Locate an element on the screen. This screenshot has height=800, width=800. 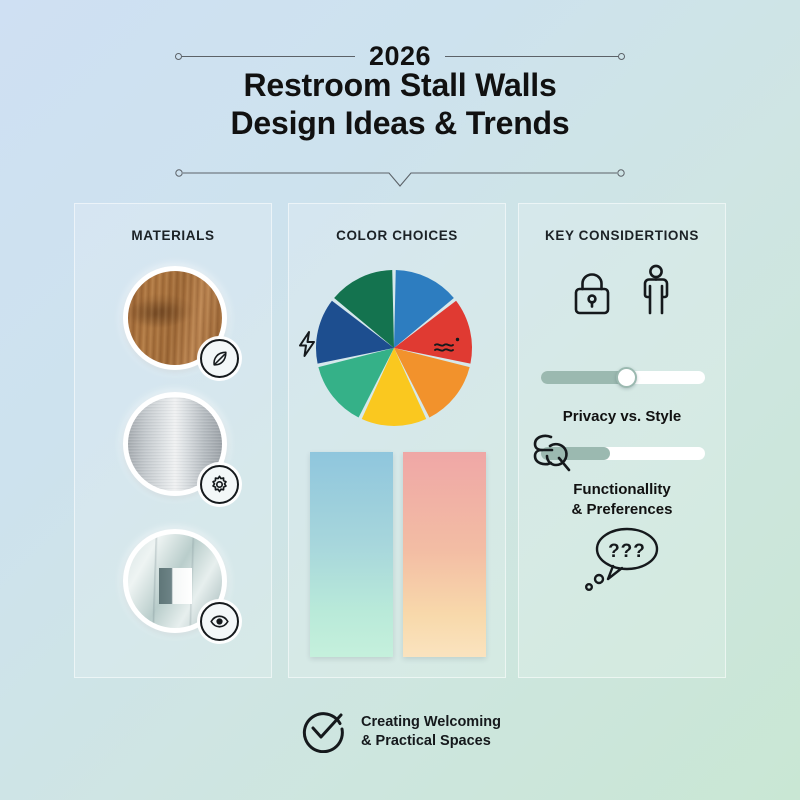
pie-chart-svg is located at coordinates (394, 348).